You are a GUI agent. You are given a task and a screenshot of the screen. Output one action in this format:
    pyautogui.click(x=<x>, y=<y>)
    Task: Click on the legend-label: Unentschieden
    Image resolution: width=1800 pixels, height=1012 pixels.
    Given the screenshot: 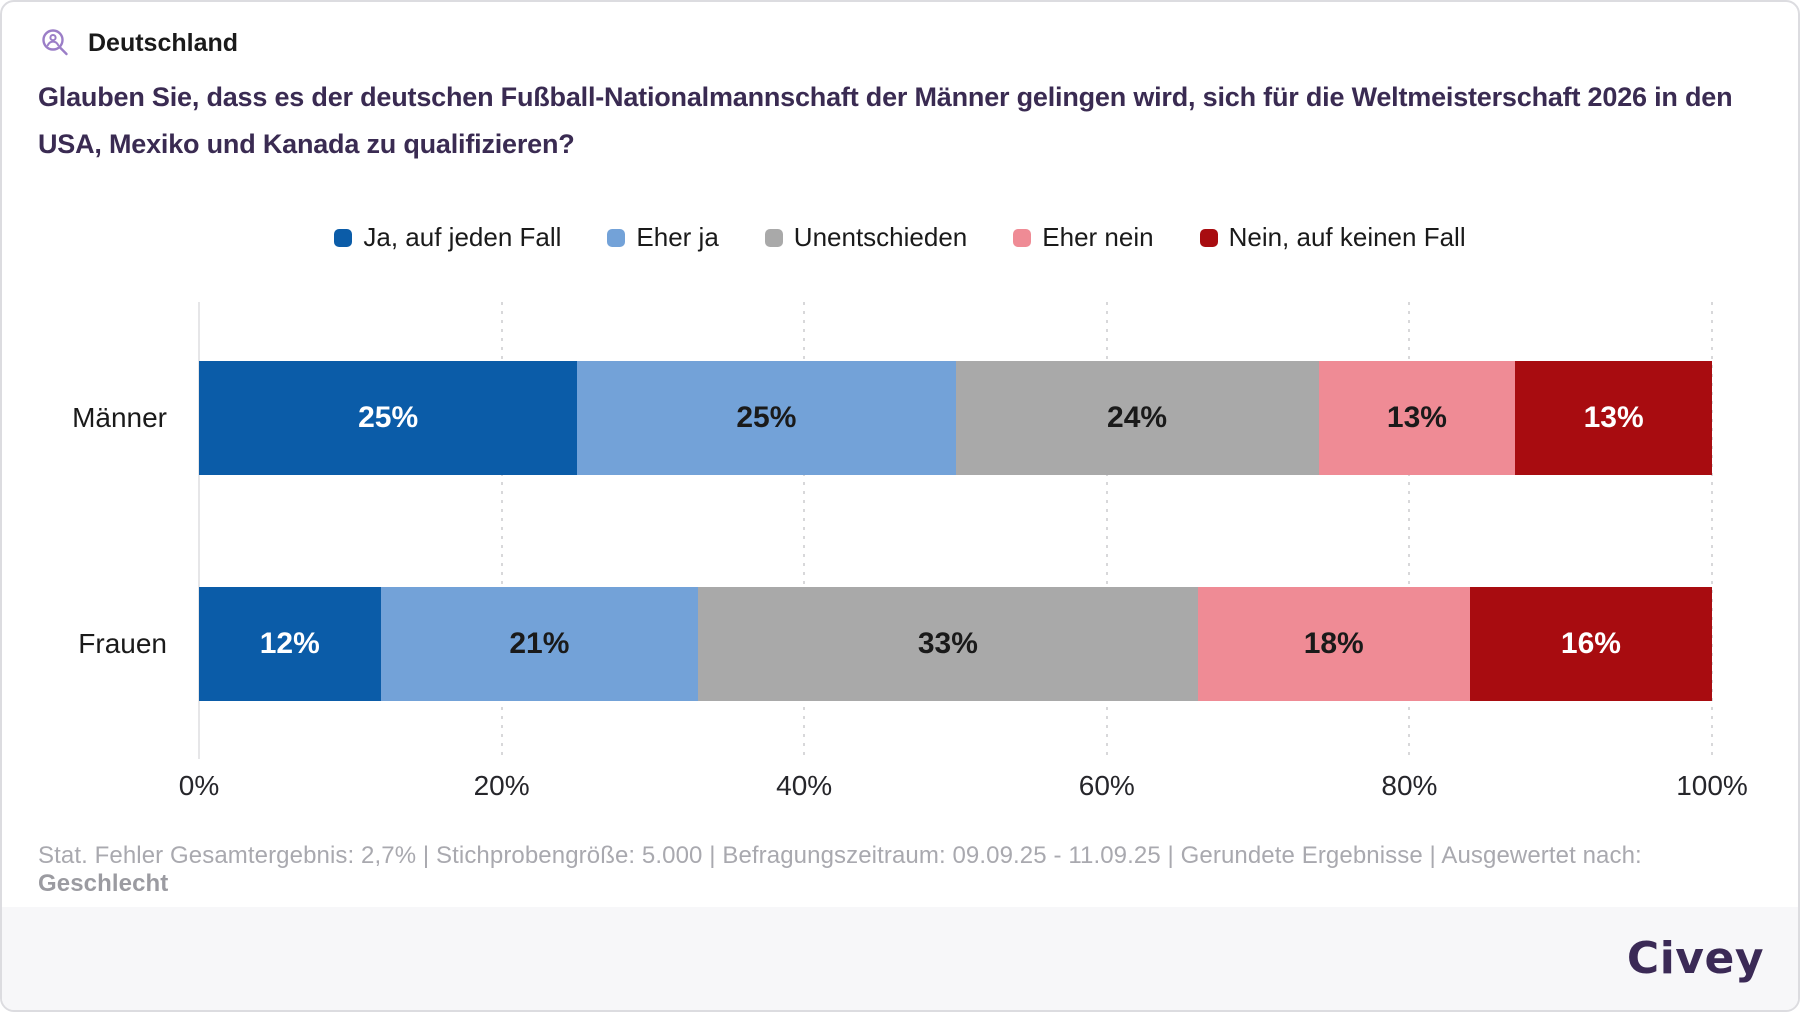 What is the action you would take?
    pyautogui.click(x=880, y=237)
    